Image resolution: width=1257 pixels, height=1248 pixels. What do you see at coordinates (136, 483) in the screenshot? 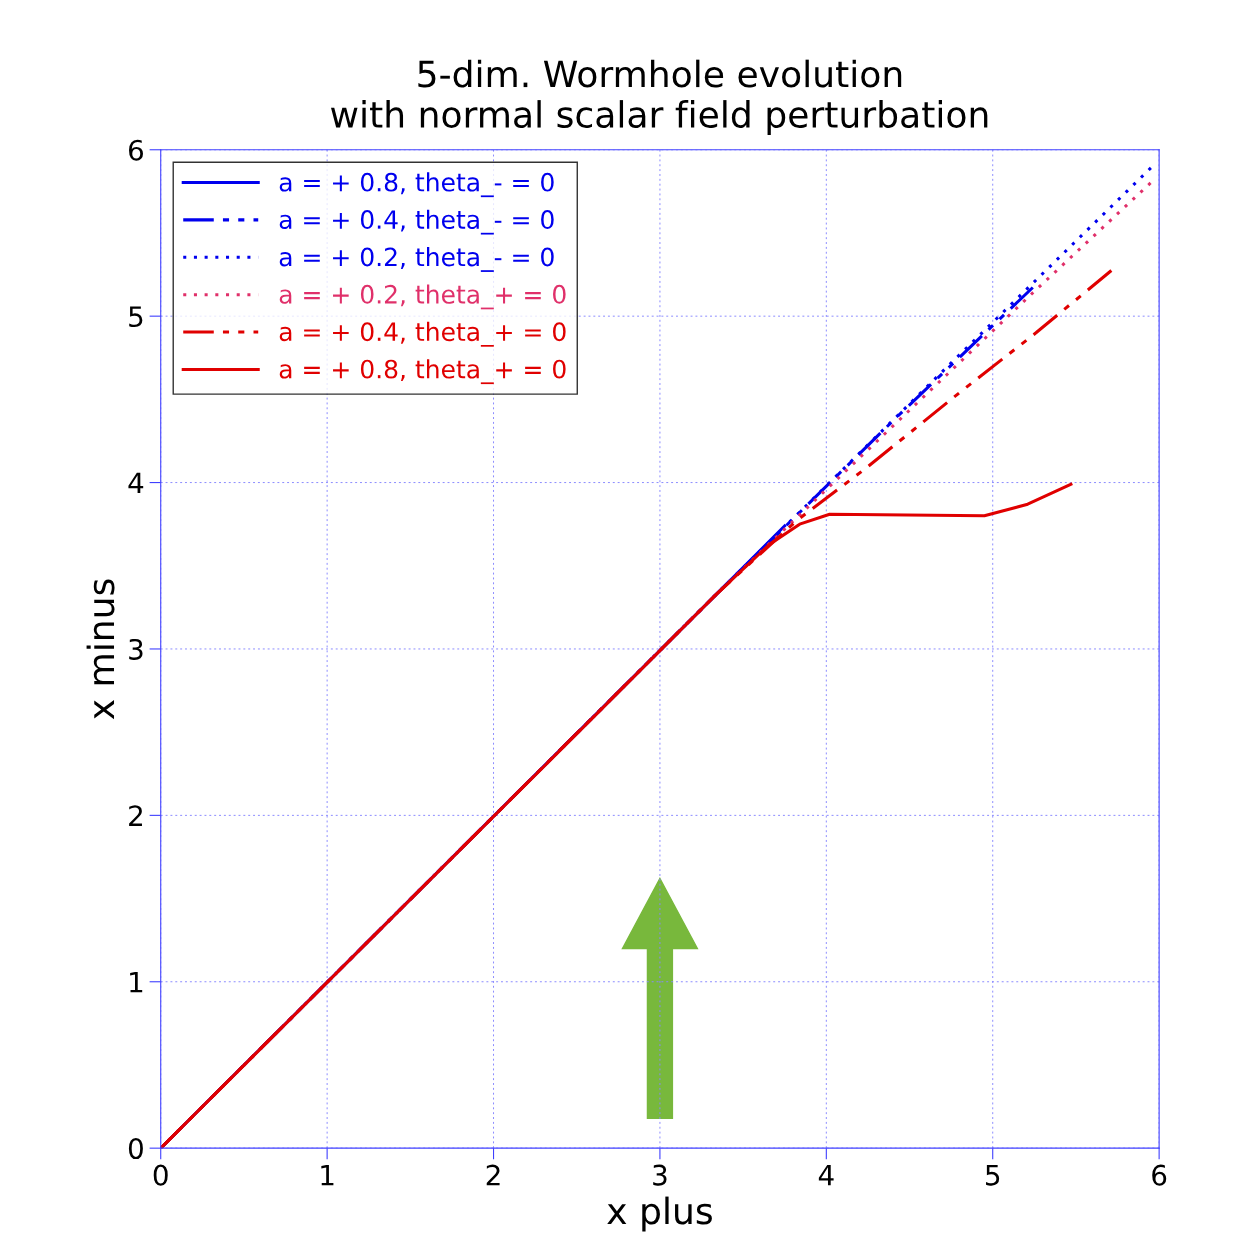
I see `y-tick-label: 4` at bounding box center [136, 483].